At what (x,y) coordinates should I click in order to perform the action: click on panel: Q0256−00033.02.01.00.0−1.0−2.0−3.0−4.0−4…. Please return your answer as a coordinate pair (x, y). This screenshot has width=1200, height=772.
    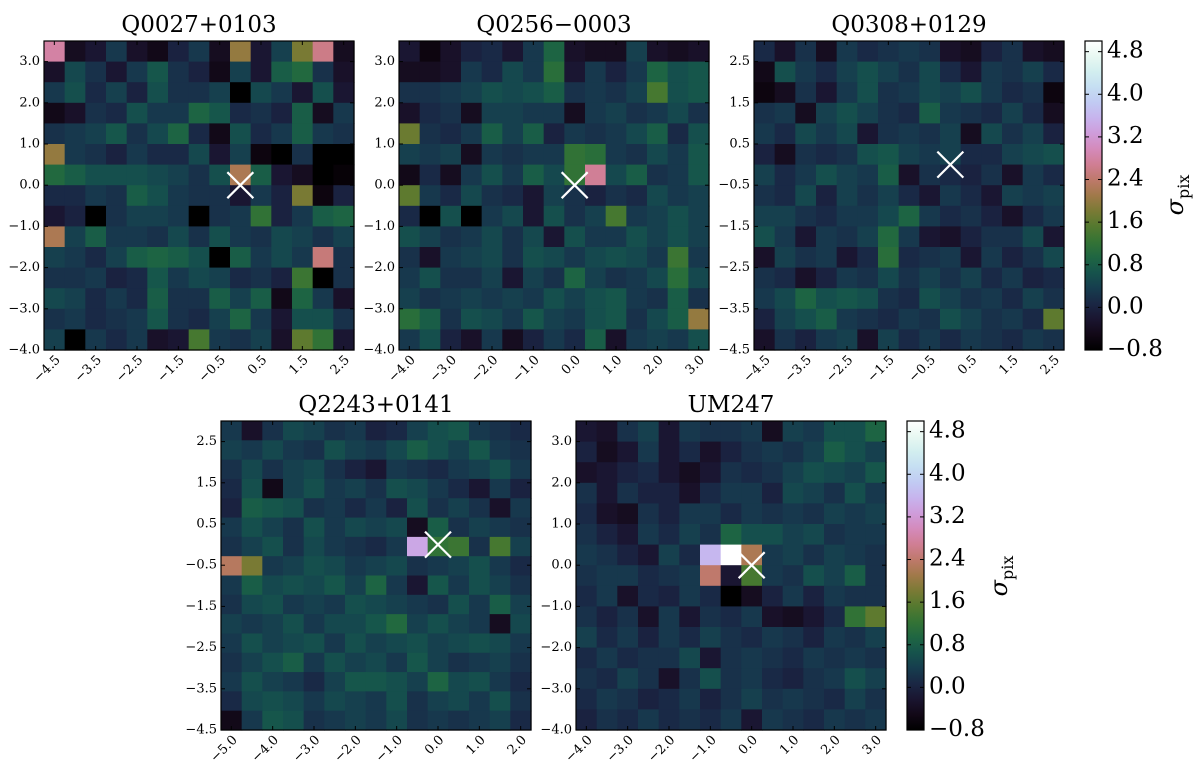
    Looking at the image, I should click on (536, 199).